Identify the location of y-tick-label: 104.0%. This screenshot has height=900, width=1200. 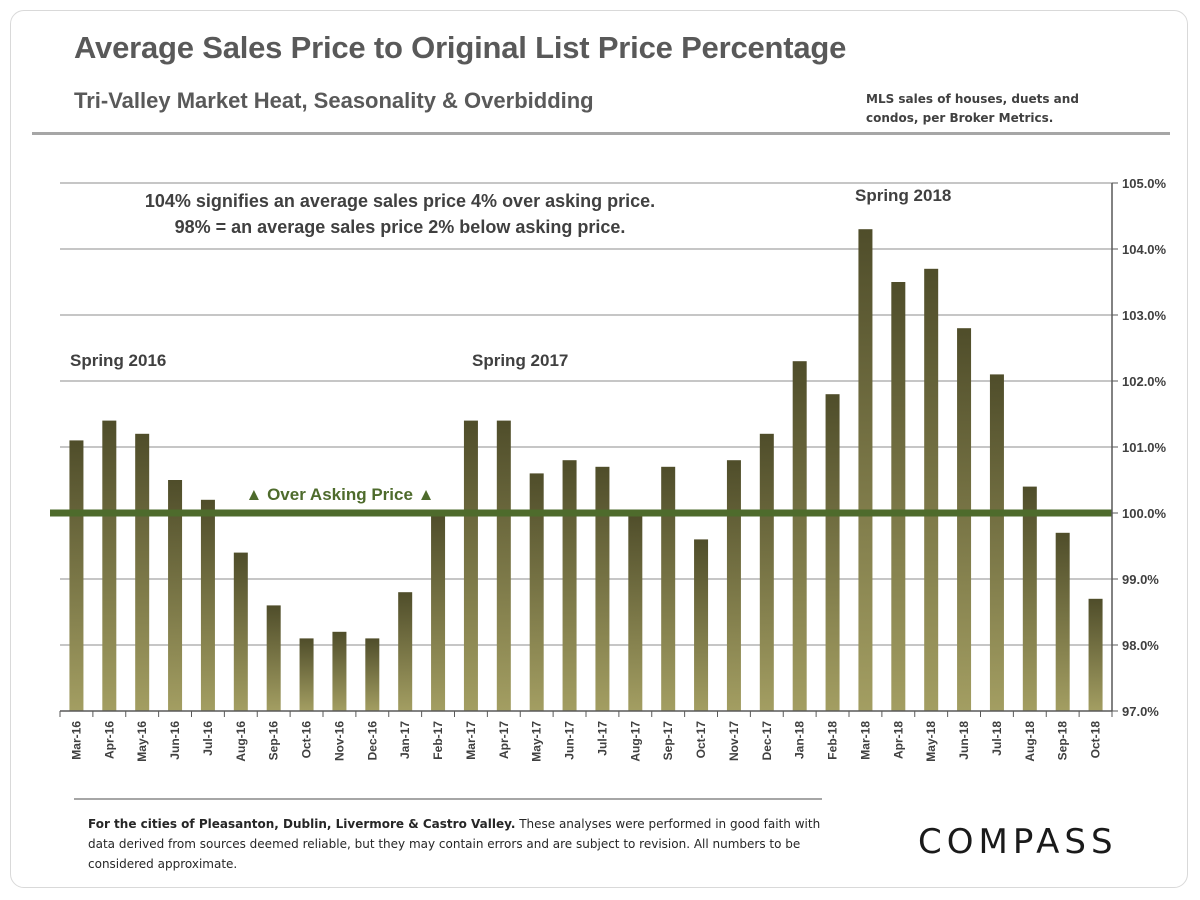
(1144, 249).